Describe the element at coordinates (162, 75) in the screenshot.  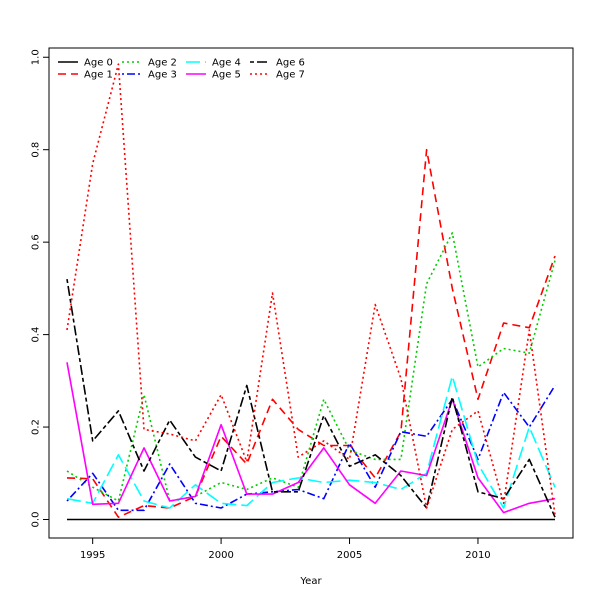
I see `legend-label: Age 3` at that location.